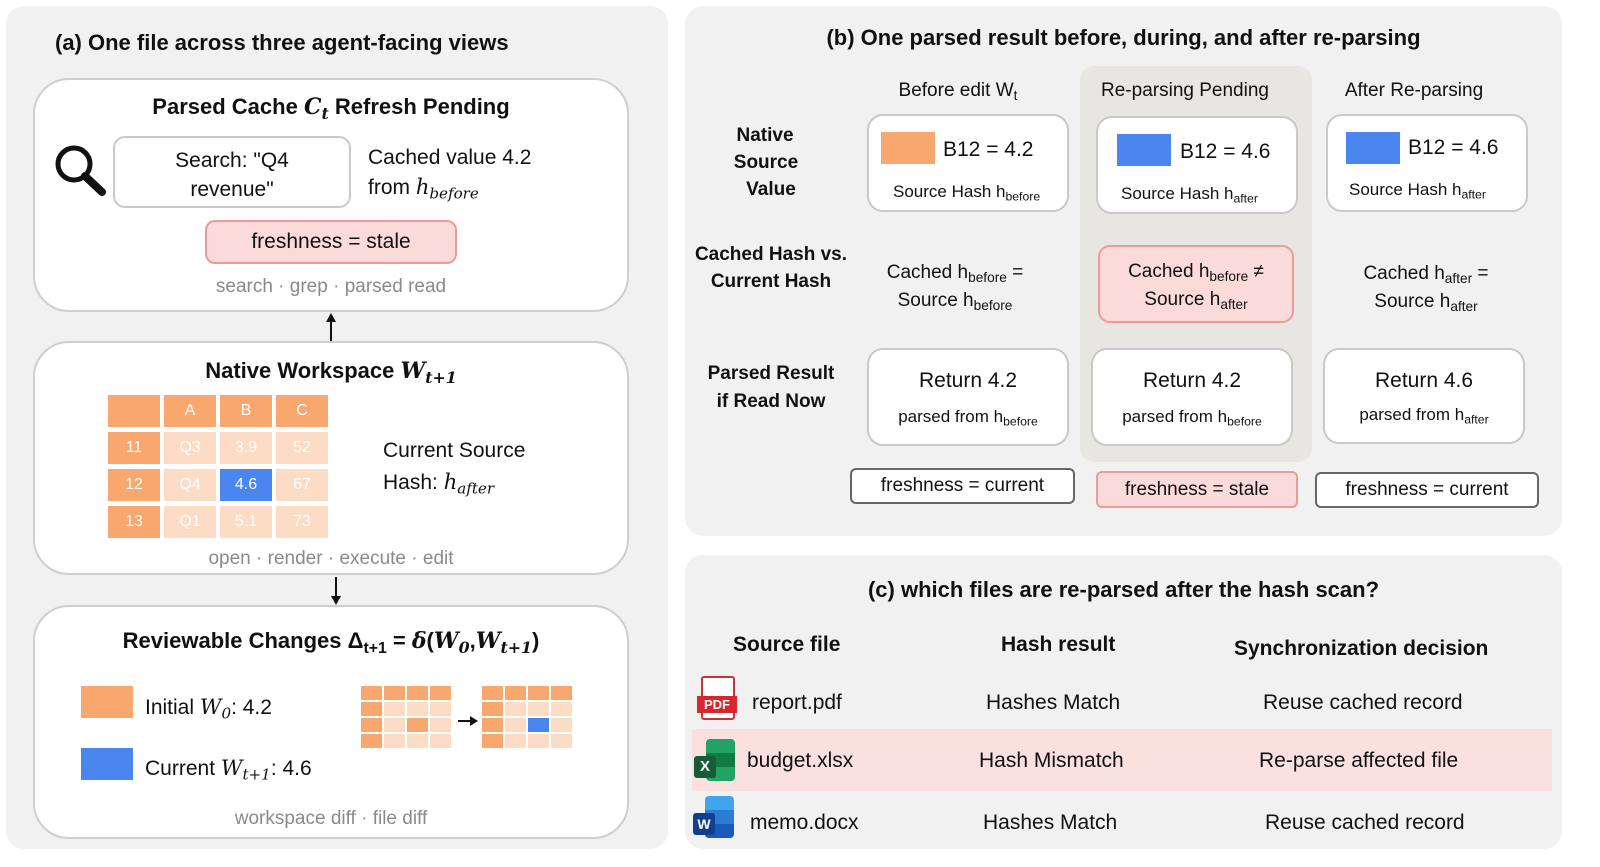 This screenshot has height=867, width=1600. Describe the element at coordinates (1361, 648) in the screenshot. I see `header-sync-decision: Synchronization decision` at that location.